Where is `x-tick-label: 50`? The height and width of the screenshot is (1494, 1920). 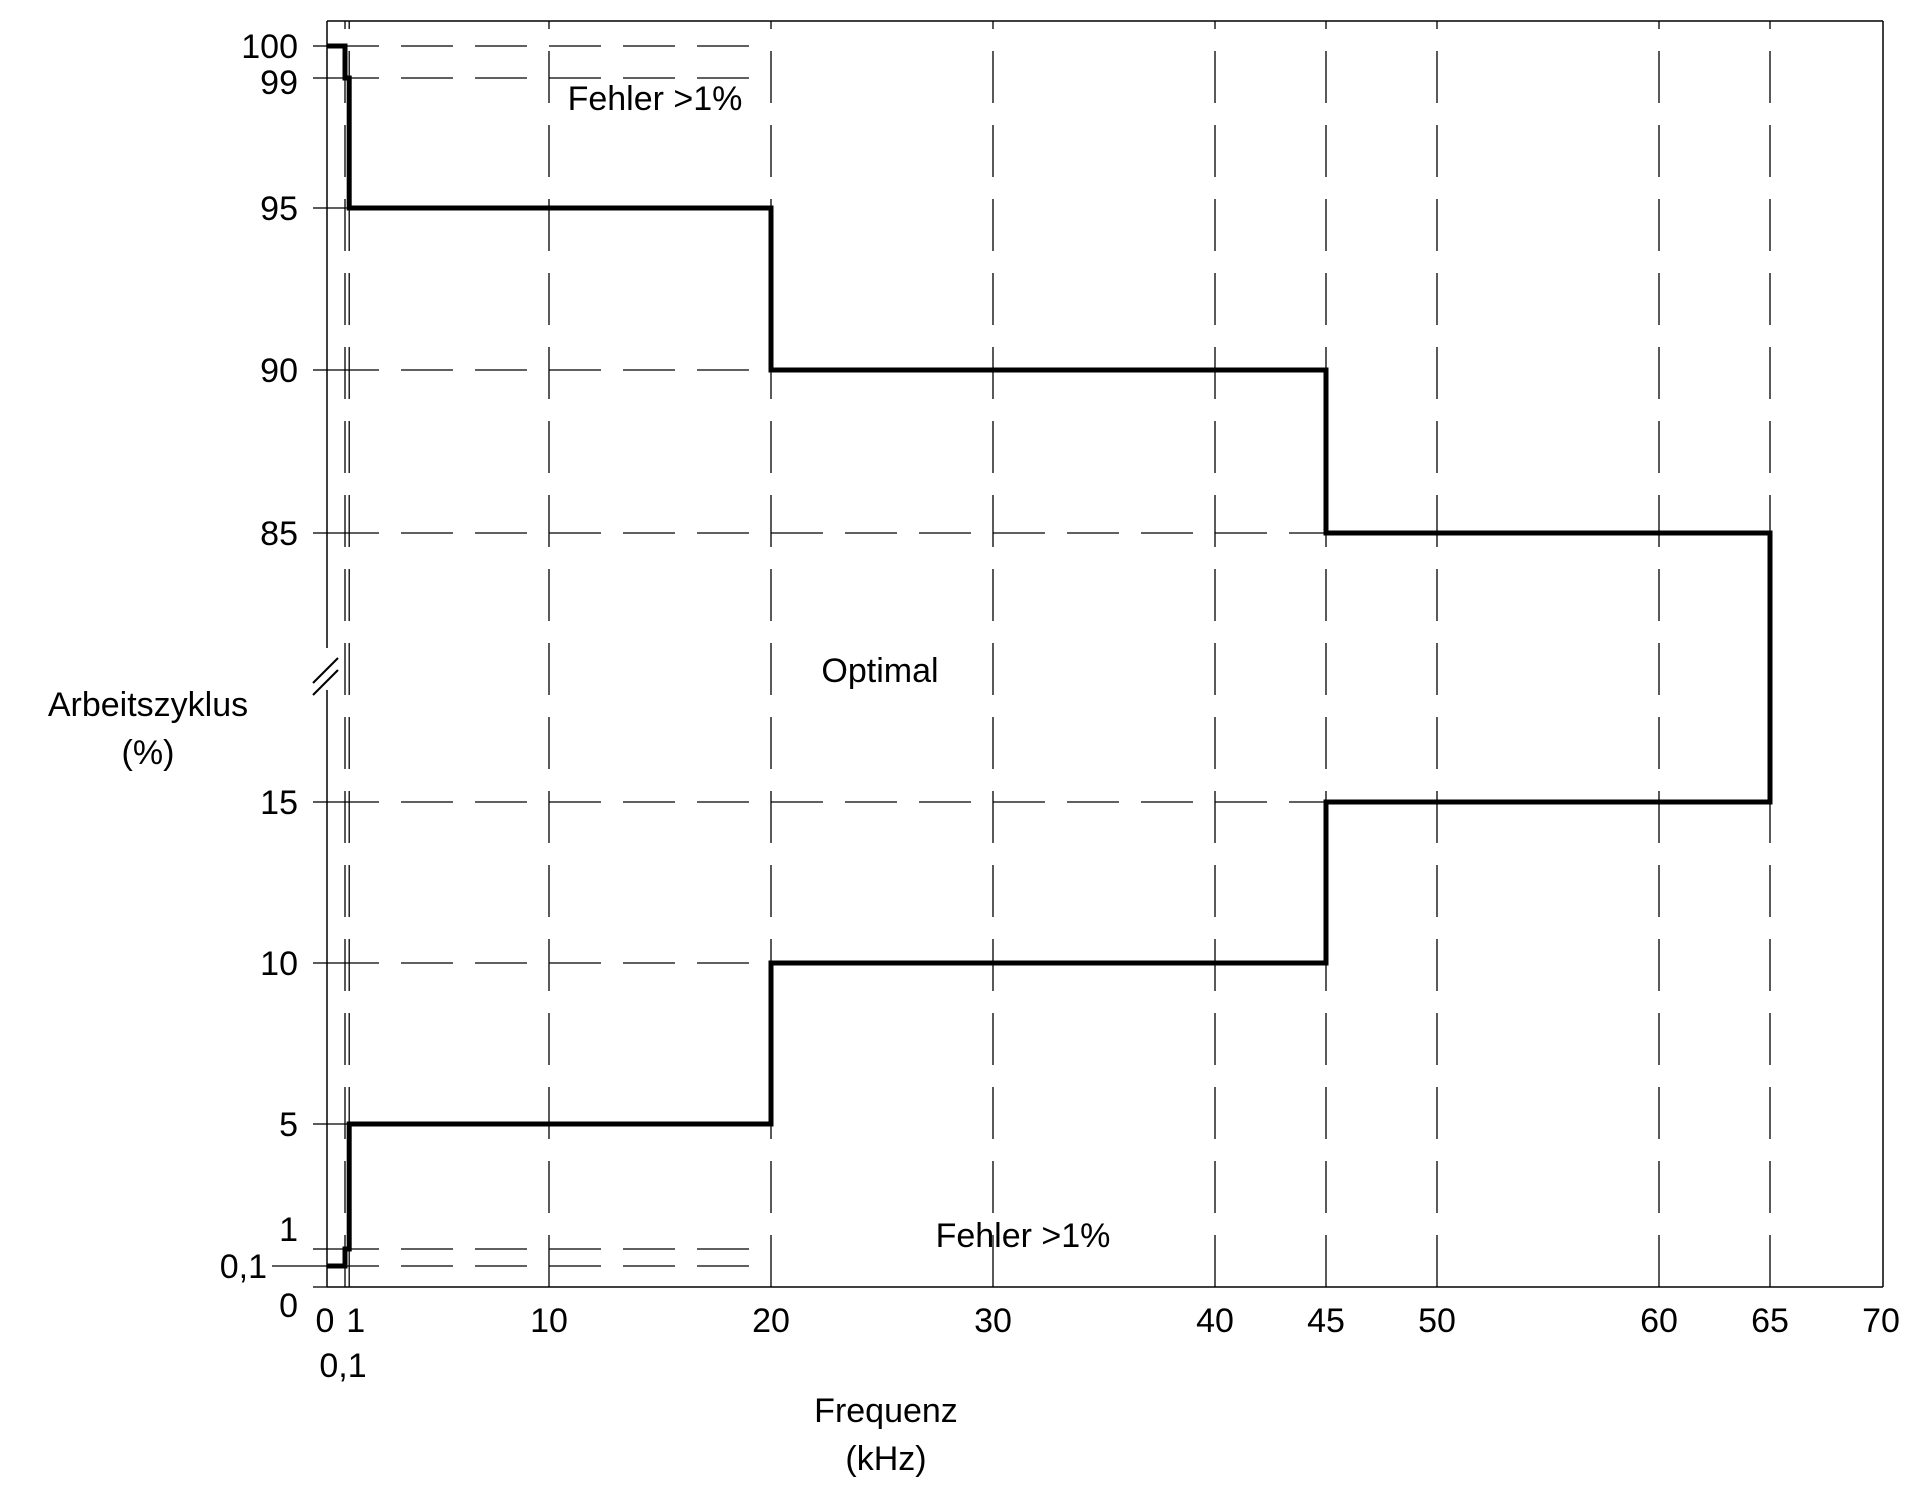 x-tick-label: 50 is located at coordinates (1437, 1321).